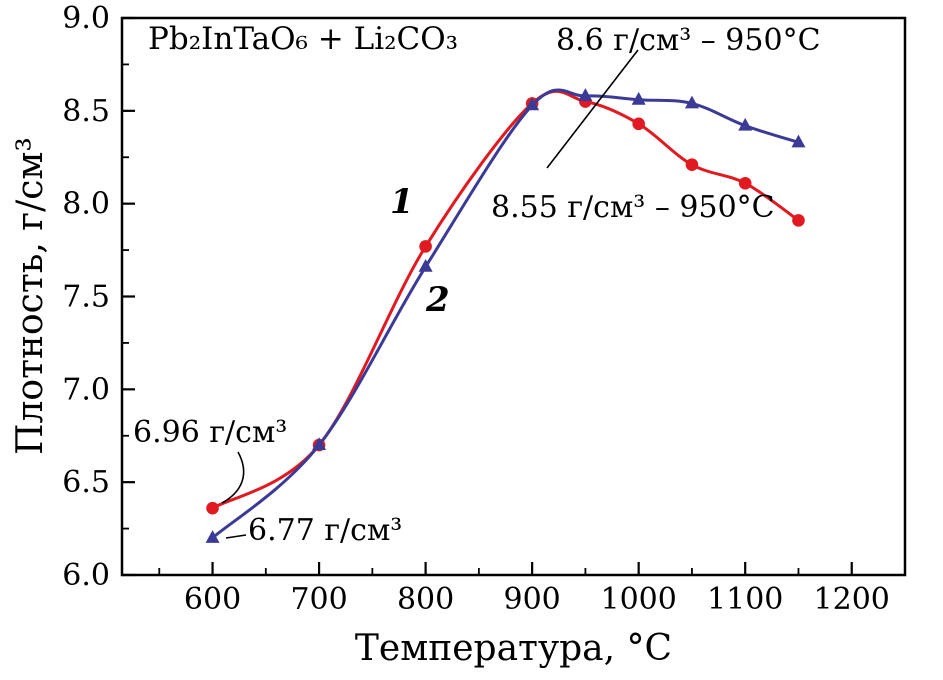 Image resolution: width=943 pixels, height=680 pixels. I want to click on annotation-peak-curve1: 8.55 г/см³ – 950°C, so click(633, 207).